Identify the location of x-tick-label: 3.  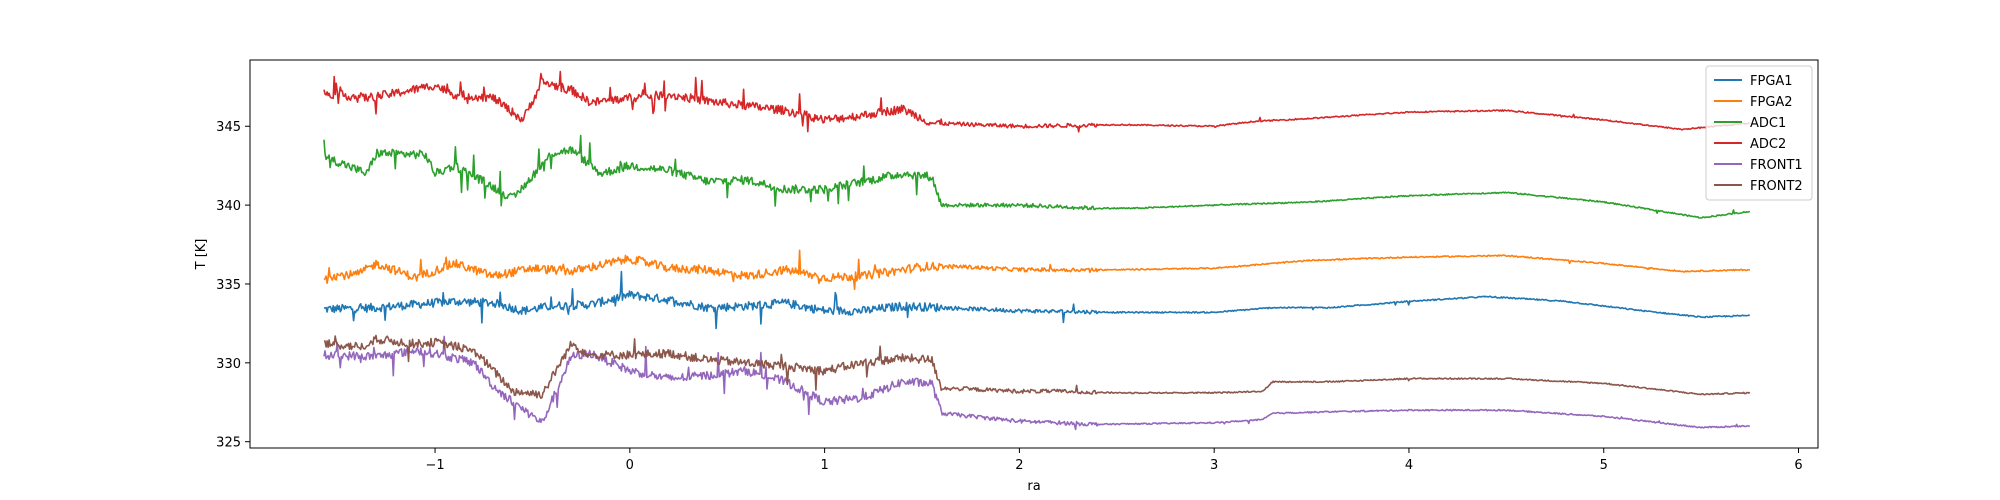
(1214, 465).